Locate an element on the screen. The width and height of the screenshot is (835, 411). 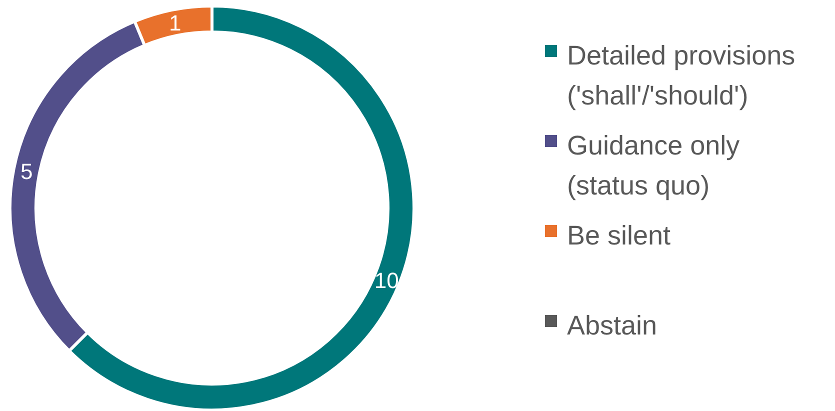
legend-label: Be silent is located at coordinates (619, 235).